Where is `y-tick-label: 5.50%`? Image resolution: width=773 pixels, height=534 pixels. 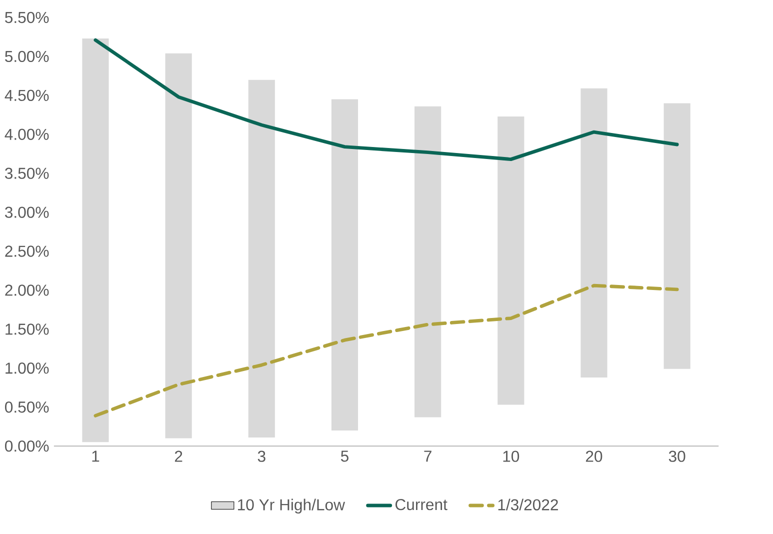
y-tick-label: 5.50% is located at coordinates (27, 18).